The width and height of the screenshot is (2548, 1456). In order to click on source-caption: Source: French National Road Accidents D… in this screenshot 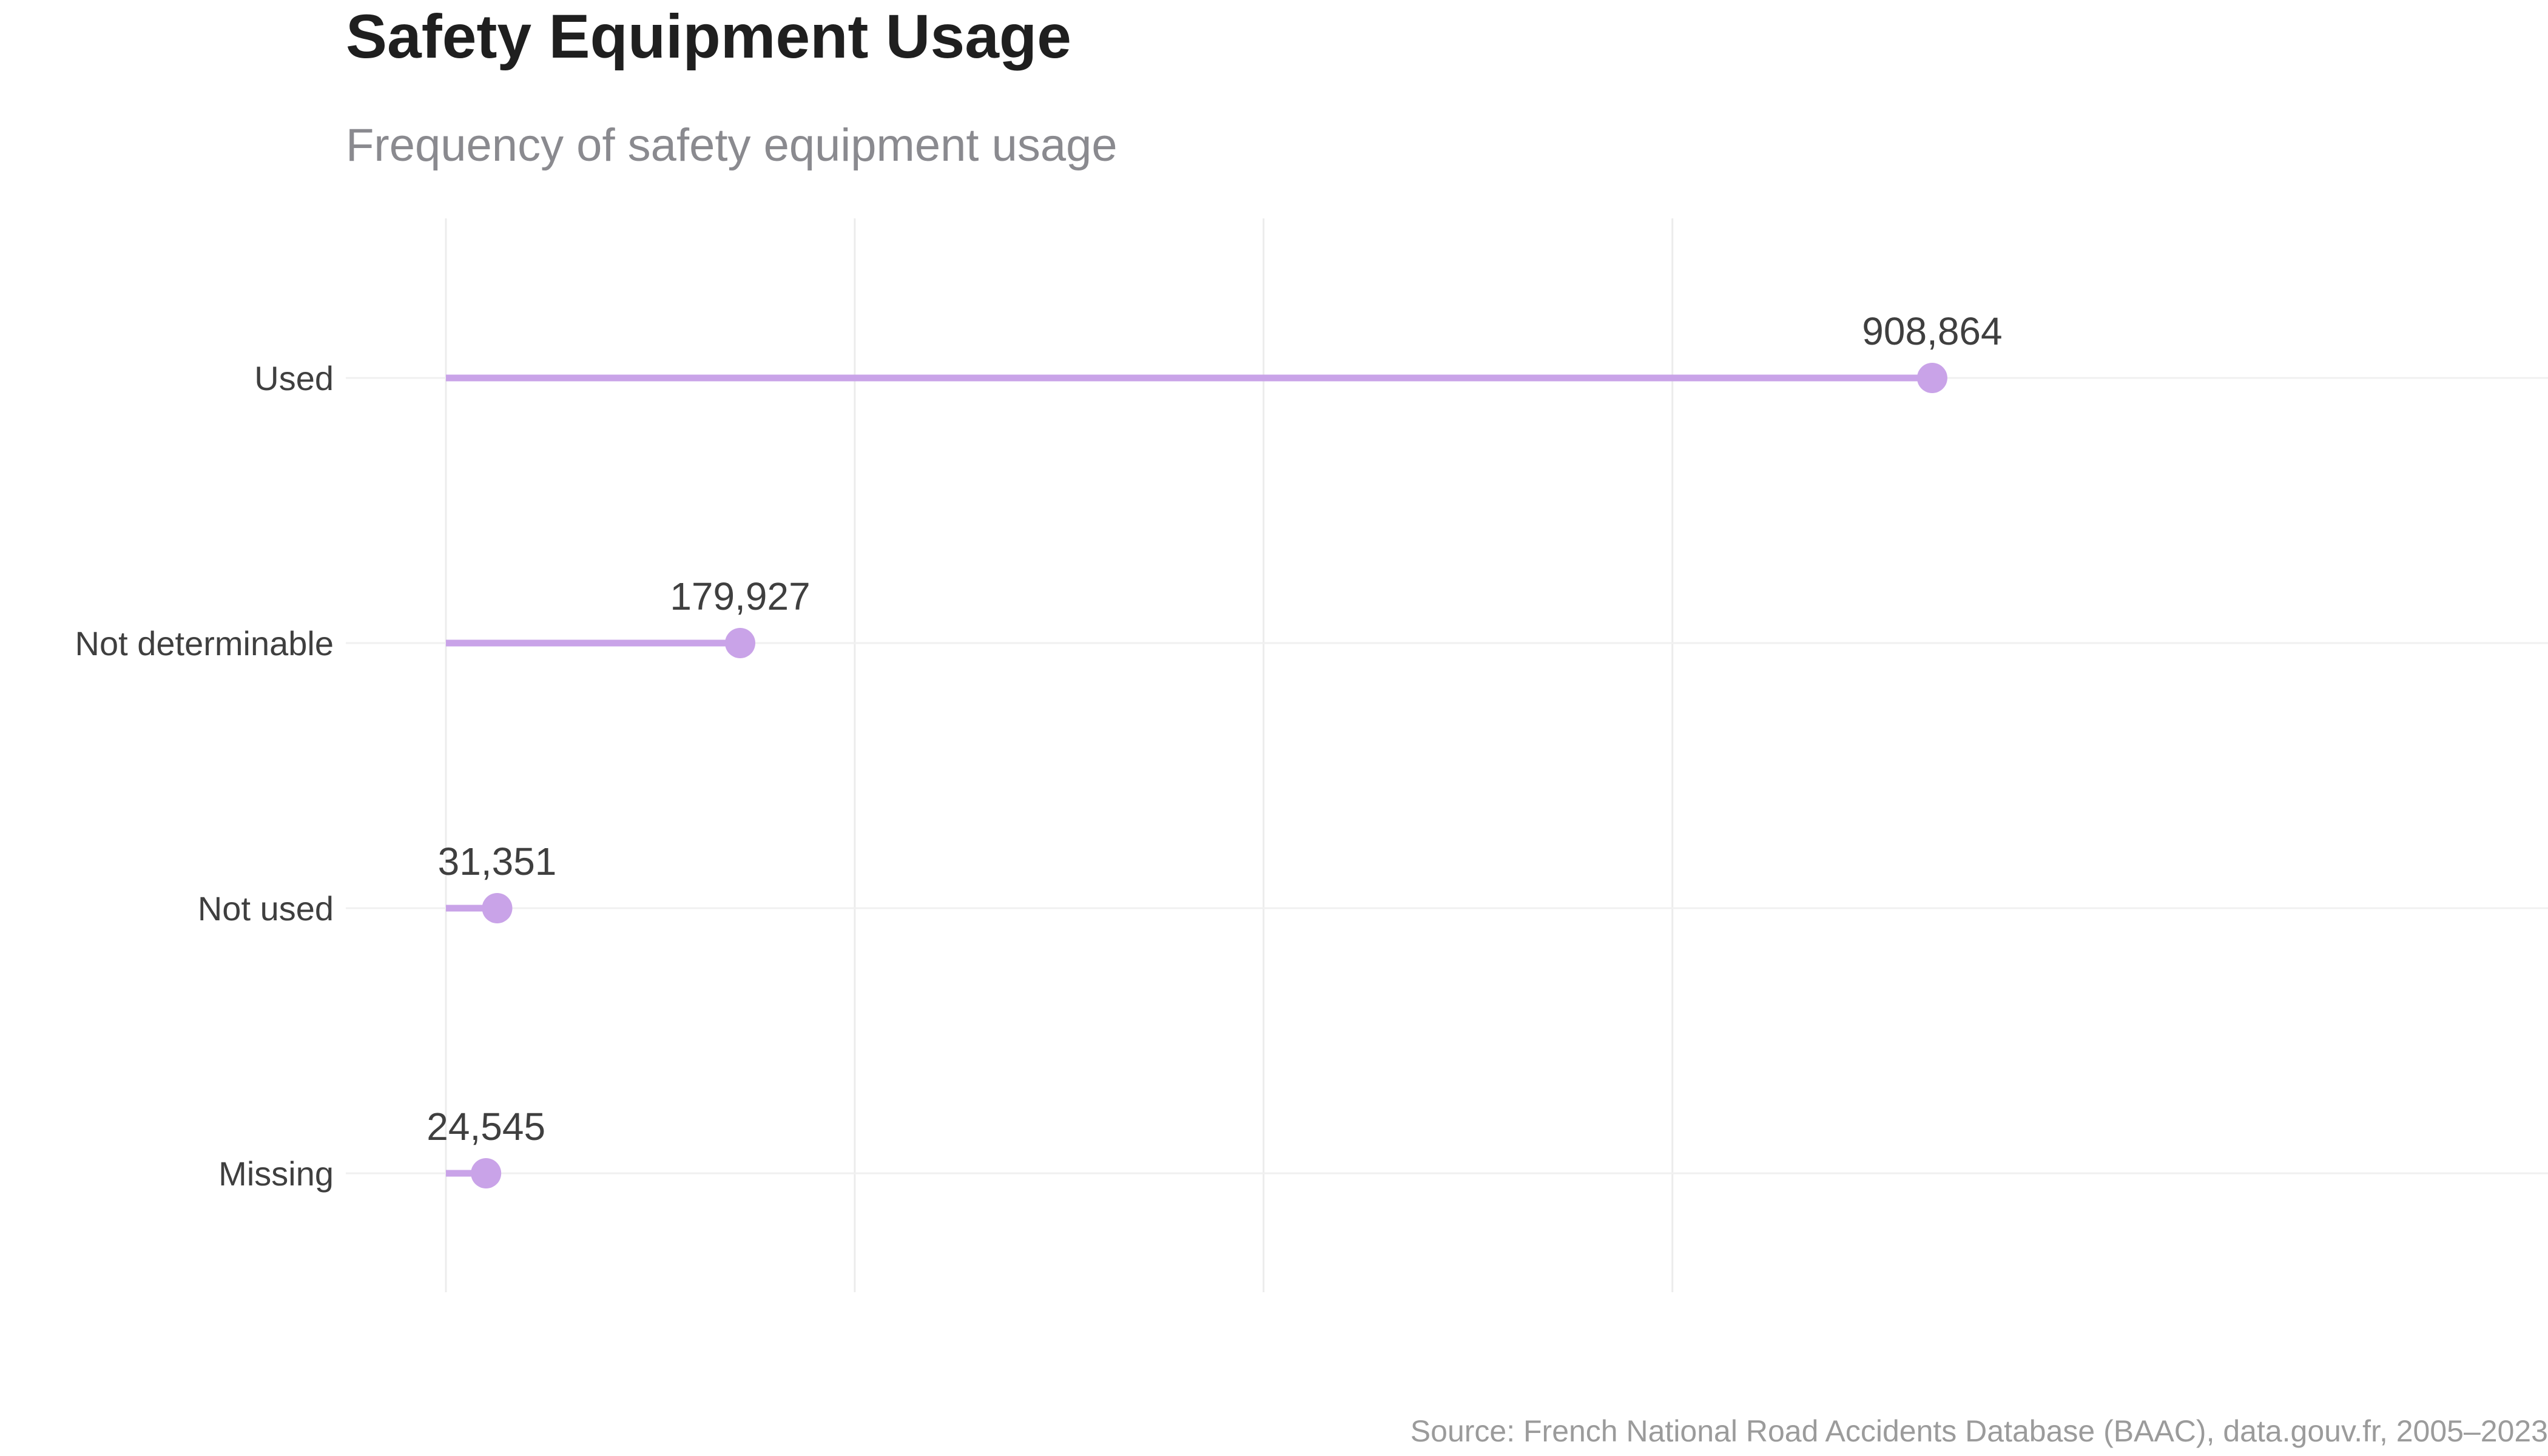, I will do `click(1979, 1431)`.